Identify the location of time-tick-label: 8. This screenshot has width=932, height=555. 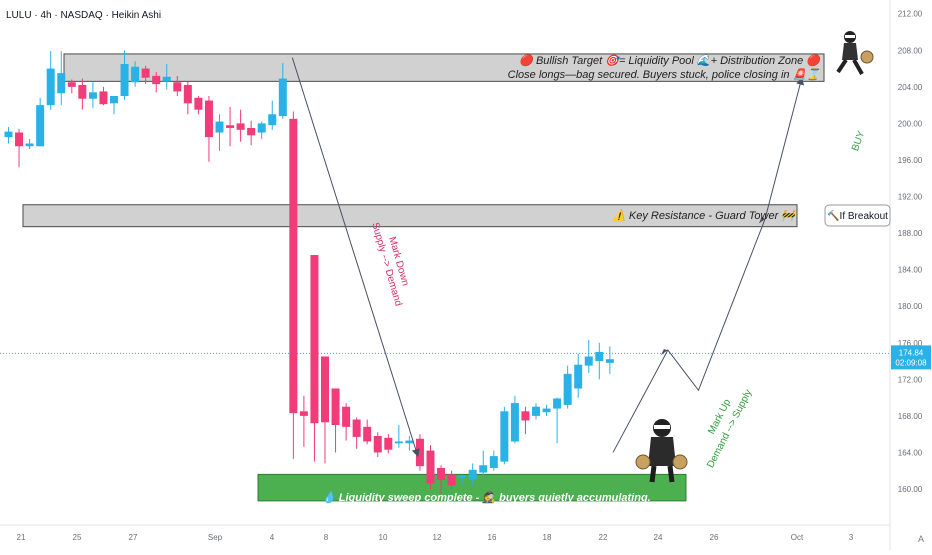
(326, 537).